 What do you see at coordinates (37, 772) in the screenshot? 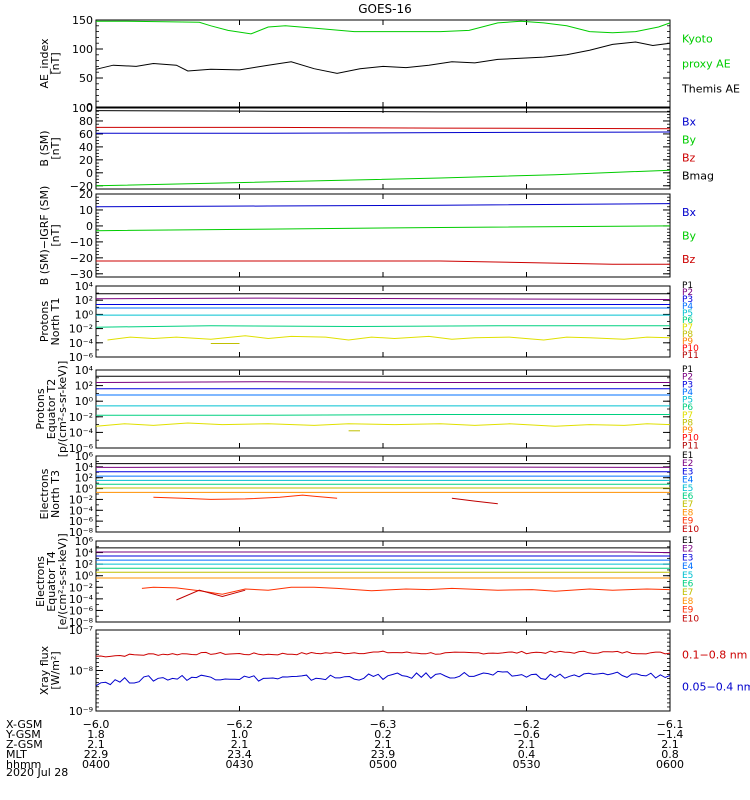
I see `date-label: 2020 Jul 28` at bounding box center [37, 772].